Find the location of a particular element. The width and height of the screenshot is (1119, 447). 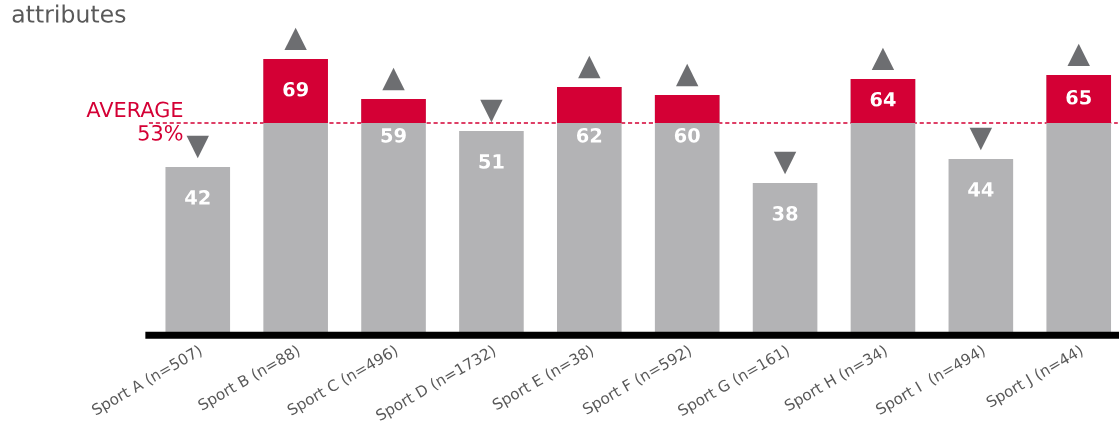

data-label: 62 is located at coordinates (589, 135).